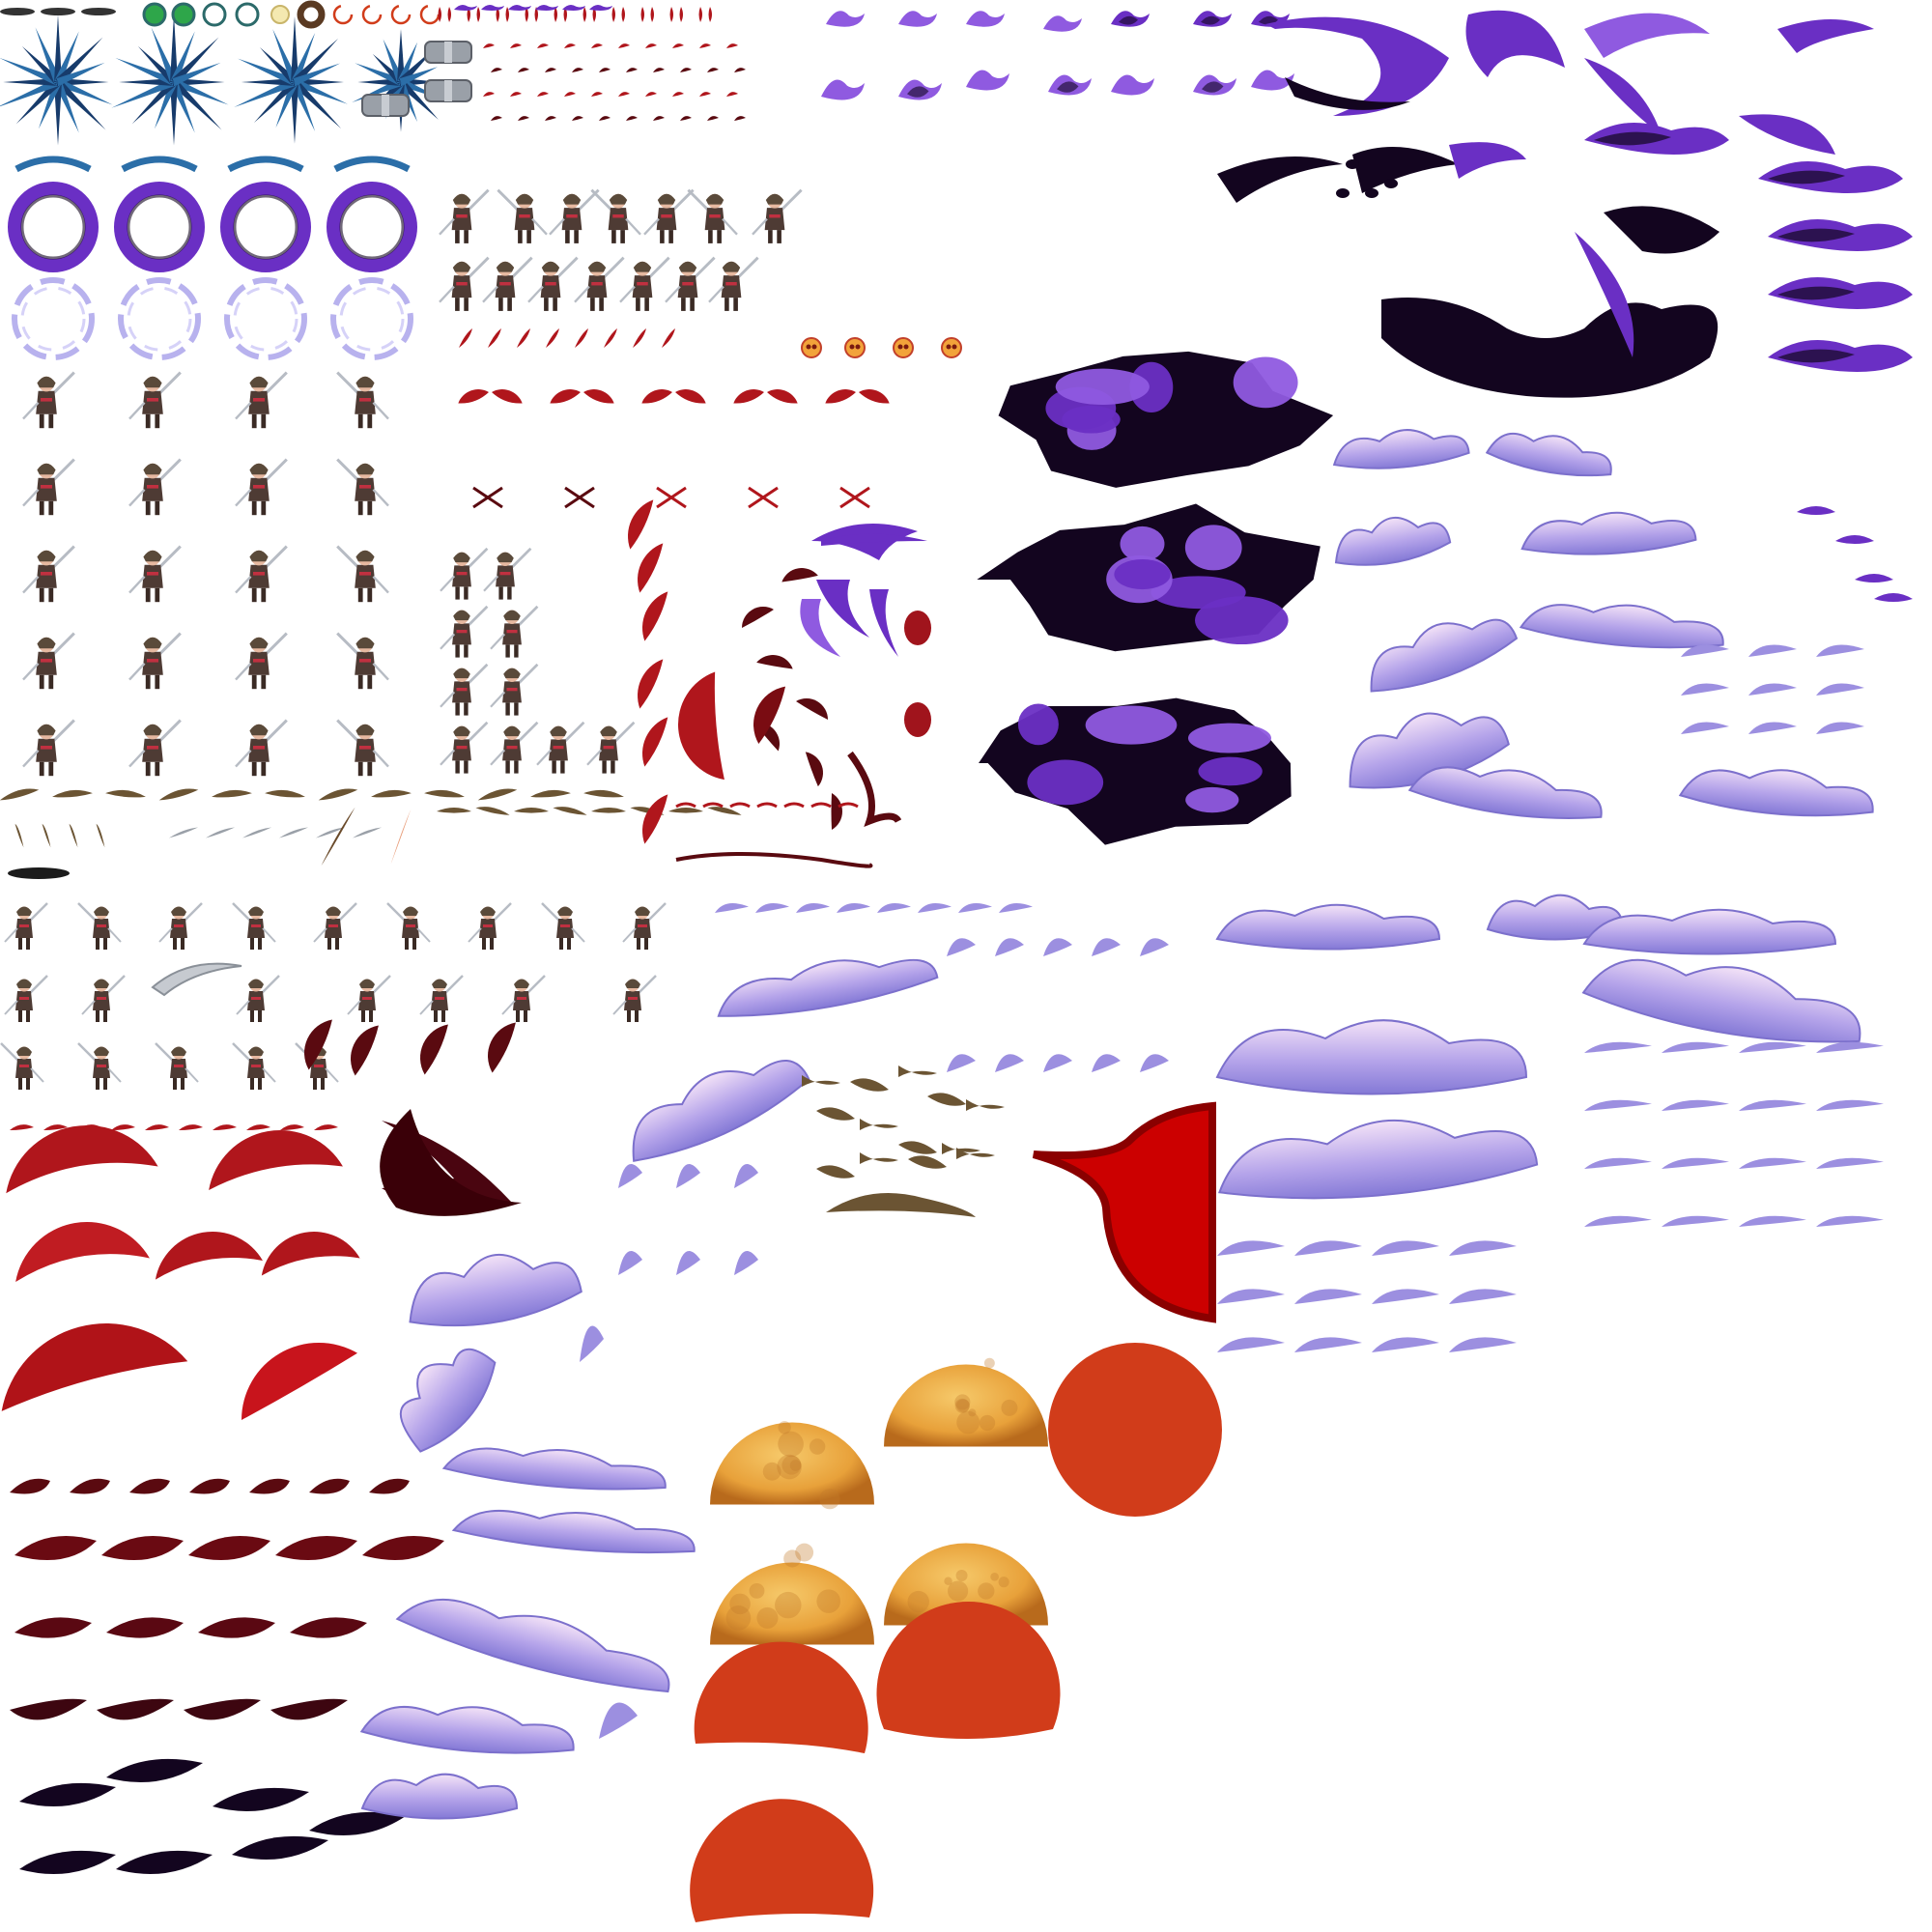 This screenshot has width=1932, height=1932. I want to click on crystal-burst-icon, so click(372, 164).